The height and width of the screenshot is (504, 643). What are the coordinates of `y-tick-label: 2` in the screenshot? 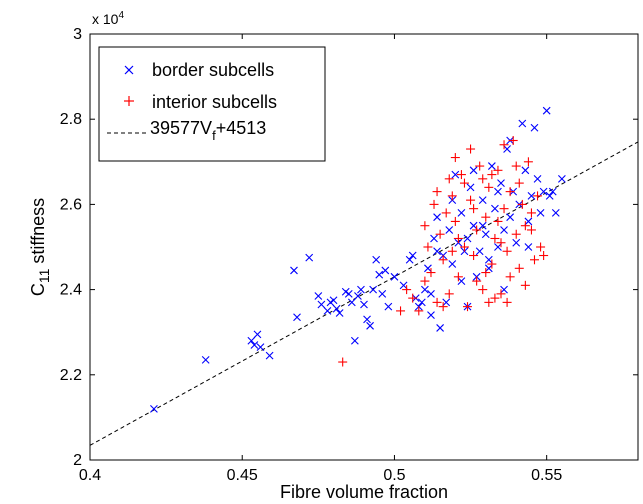 It's located at (77, 460).